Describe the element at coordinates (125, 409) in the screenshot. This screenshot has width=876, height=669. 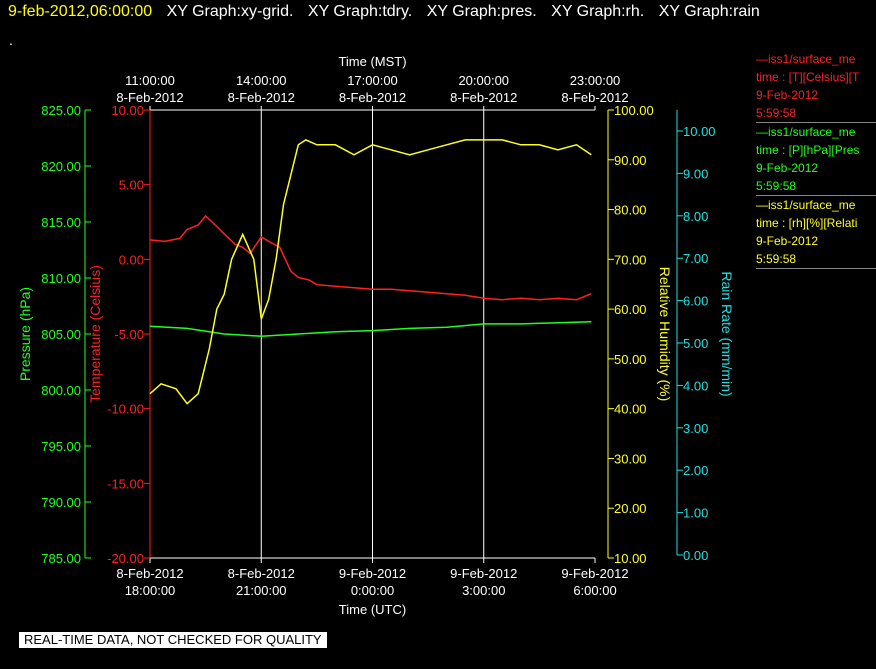
I see `temperature-tick-label: -10.00` at that location.